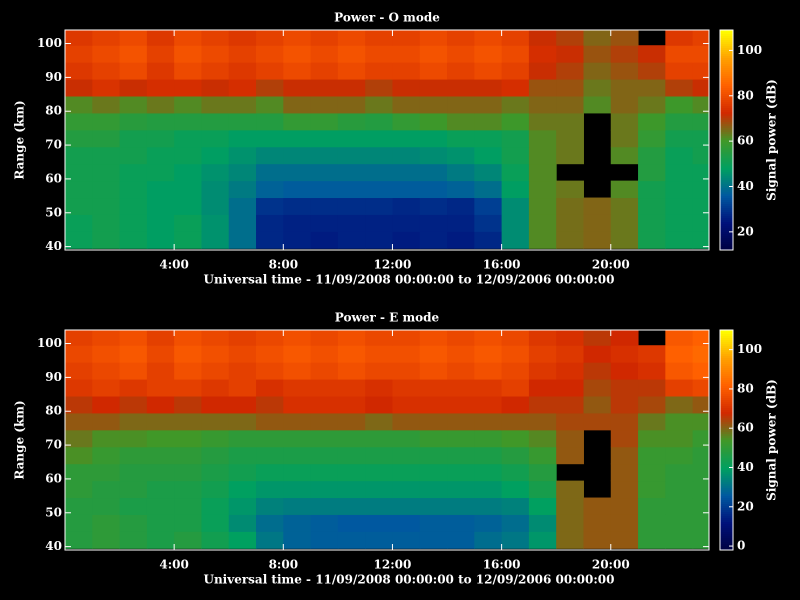  Describe the element at coordinates (387, 18) in the screenshot. I see `chart-title: Power - O mode` at that location.